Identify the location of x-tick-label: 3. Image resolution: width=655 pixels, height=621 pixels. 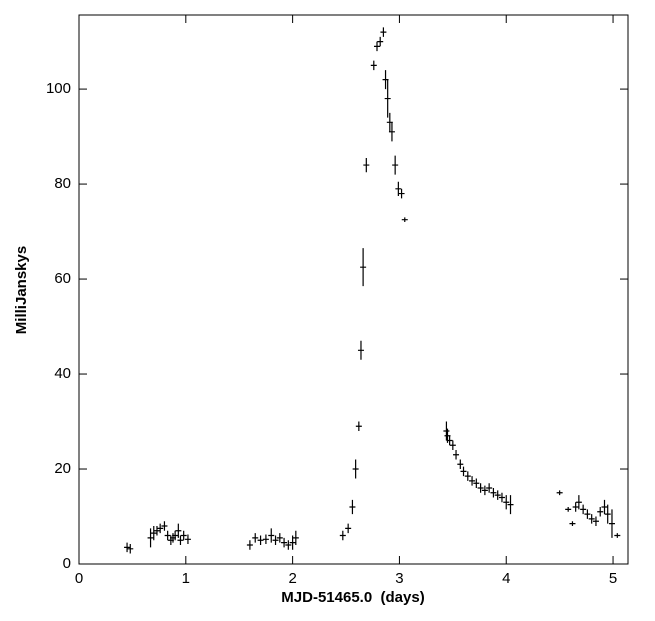
(399, 578).